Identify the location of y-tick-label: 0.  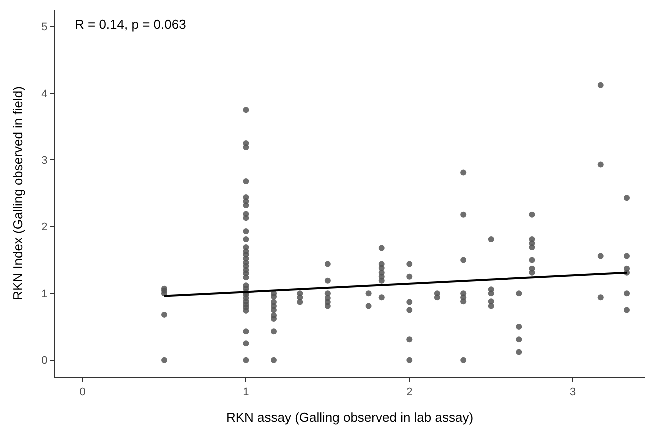
(45, 361).